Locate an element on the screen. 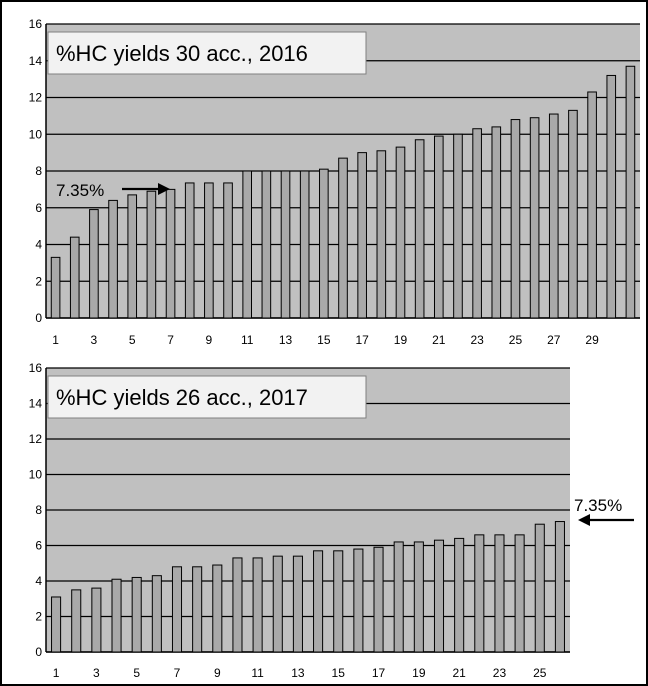 This screenshot has width=648, height=686. annotation-label: 7.35% is located at coordinates (598, 505).